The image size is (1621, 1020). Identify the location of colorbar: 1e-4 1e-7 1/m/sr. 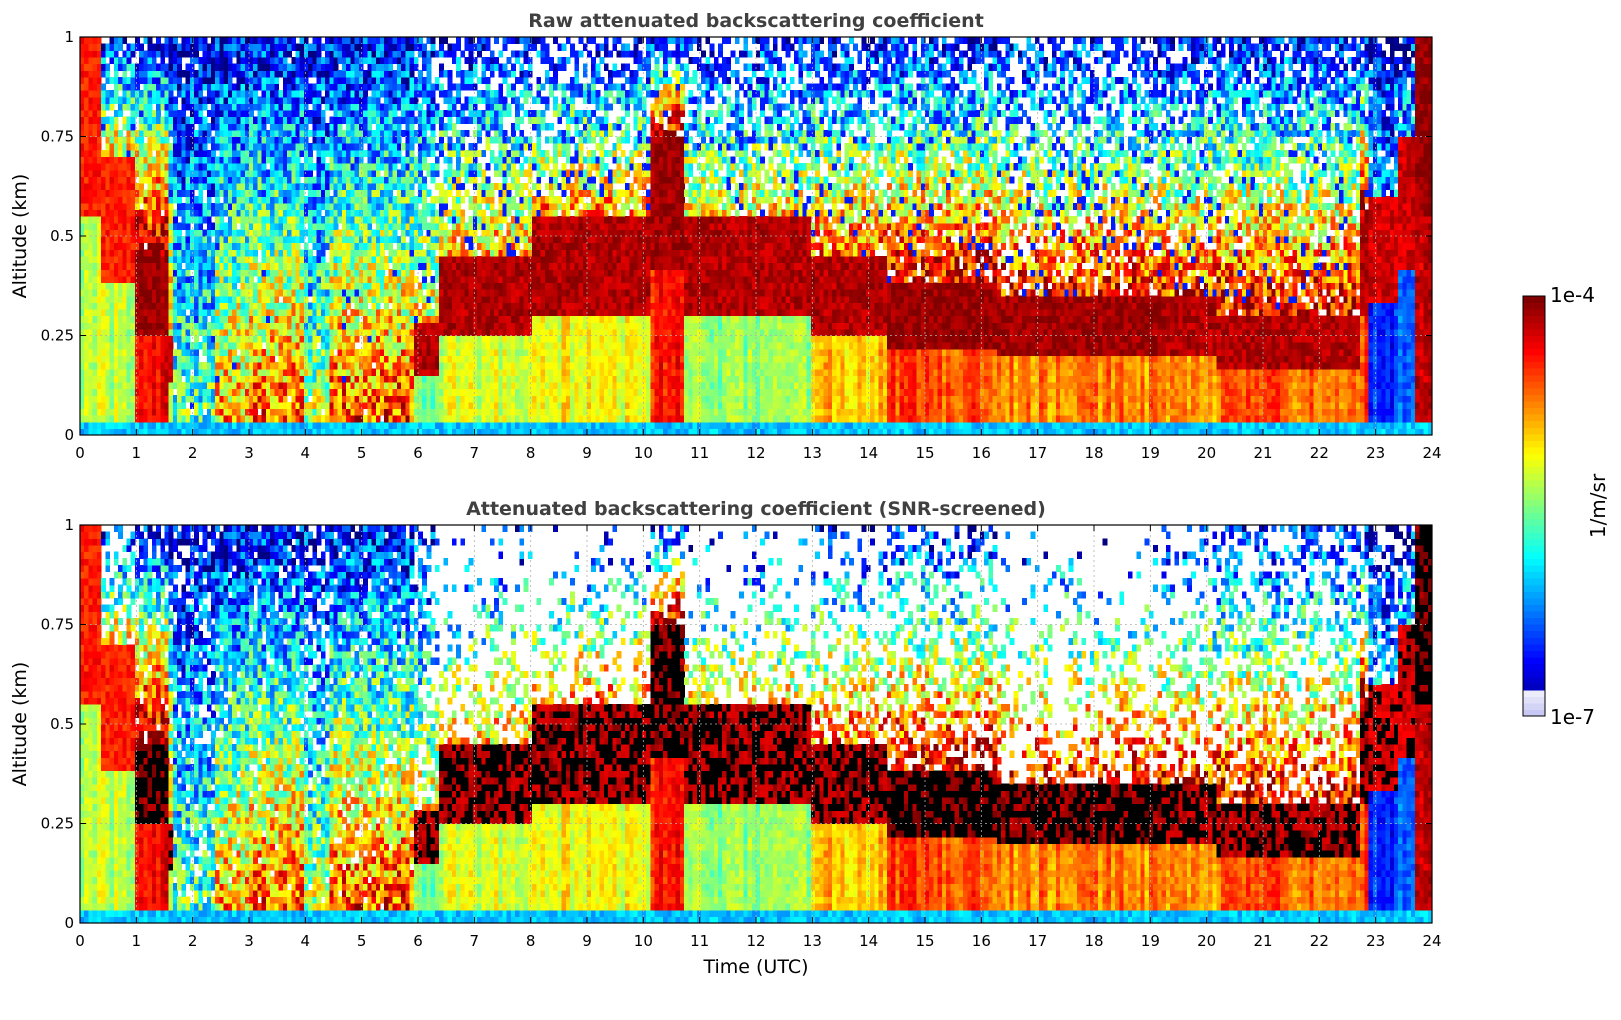
(1566, 506).